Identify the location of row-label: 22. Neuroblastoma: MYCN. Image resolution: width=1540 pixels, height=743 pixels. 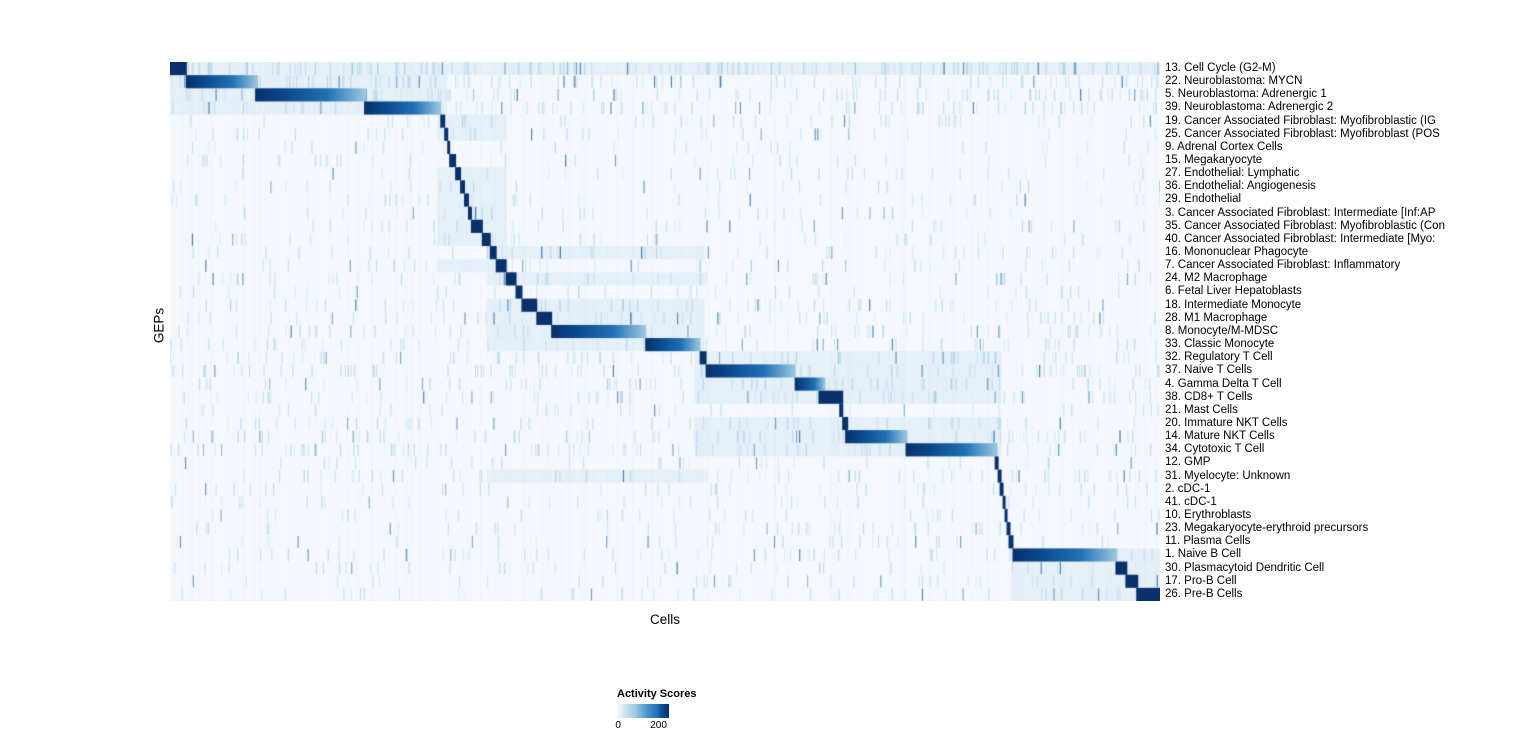
(1234, 81).